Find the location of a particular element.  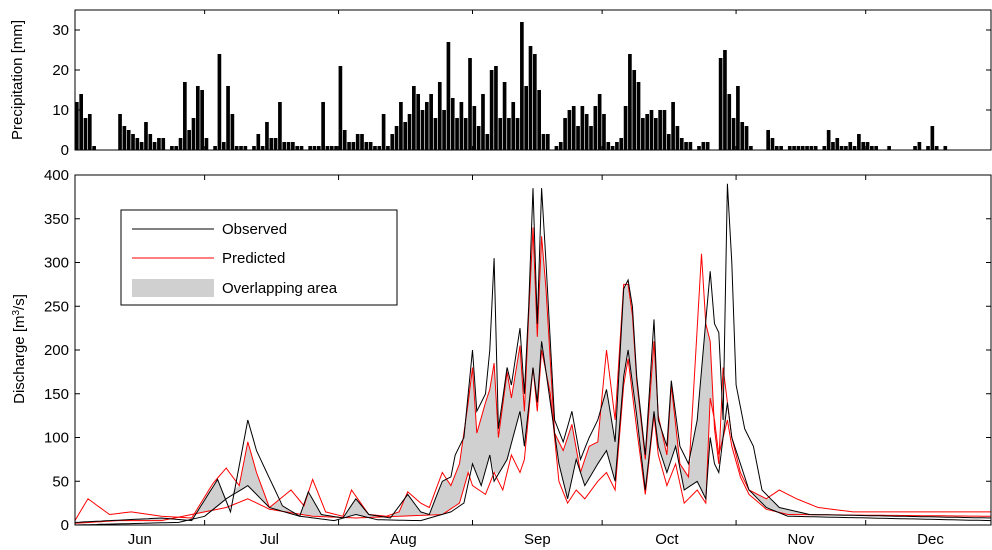

y-tick-label: 200 is located at coordinates (56, 350).